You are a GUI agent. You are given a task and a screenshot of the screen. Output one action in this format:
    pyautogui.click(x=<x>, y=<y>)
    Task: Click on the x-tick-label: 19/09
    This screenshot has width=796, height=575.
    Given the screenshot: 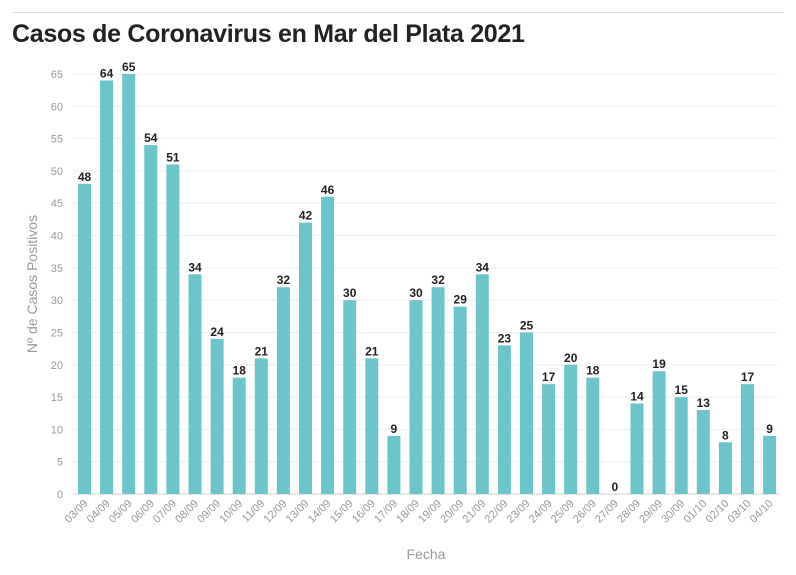 What is the action you would take?
    pyautogui.click(x=430, y=512)
    